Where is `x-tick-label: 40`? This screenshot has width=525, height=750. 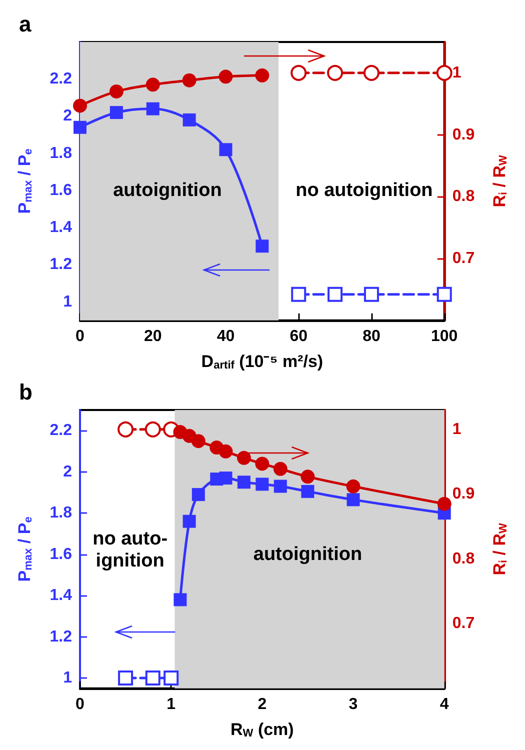 x-tick-label: 40 is located at coordinates (225, 336).